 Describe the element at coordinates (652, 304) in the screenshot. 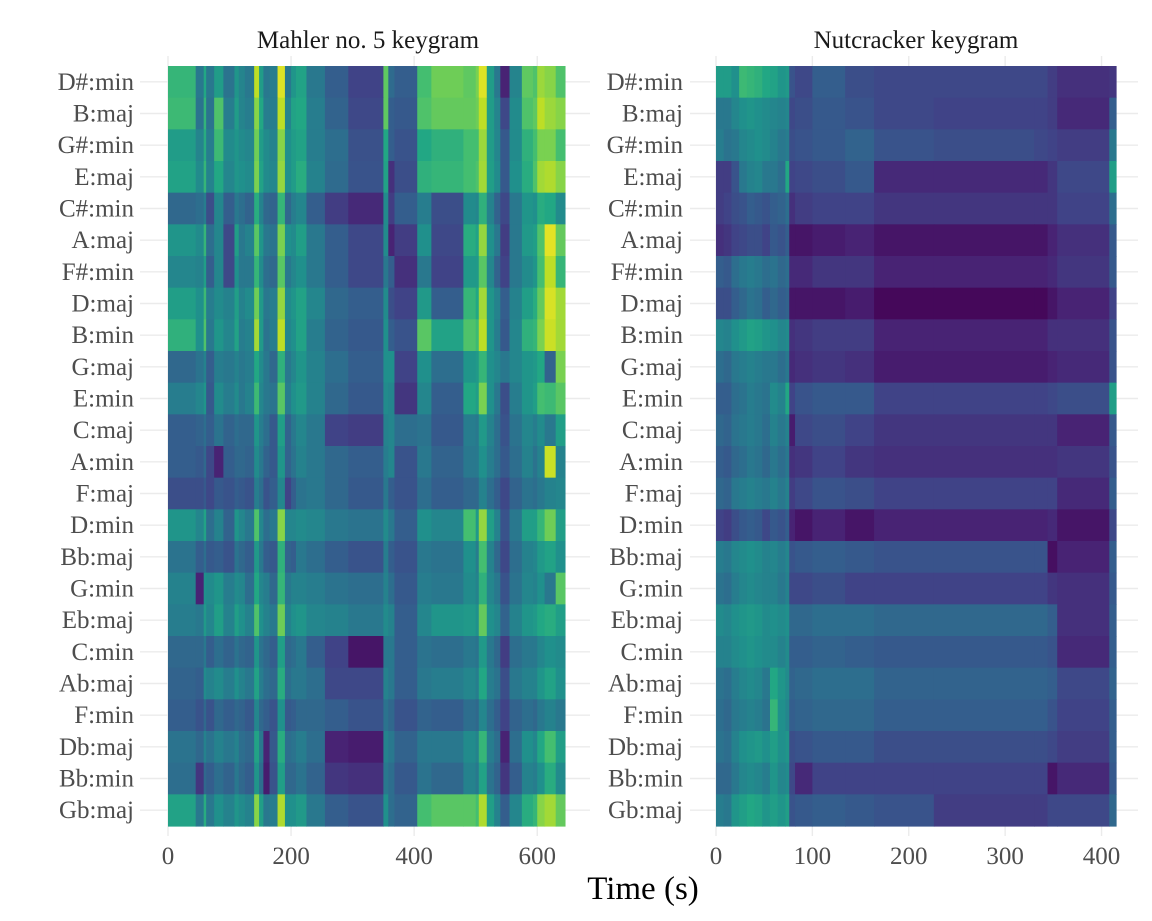

I see `key-label: D:maj` at that location.